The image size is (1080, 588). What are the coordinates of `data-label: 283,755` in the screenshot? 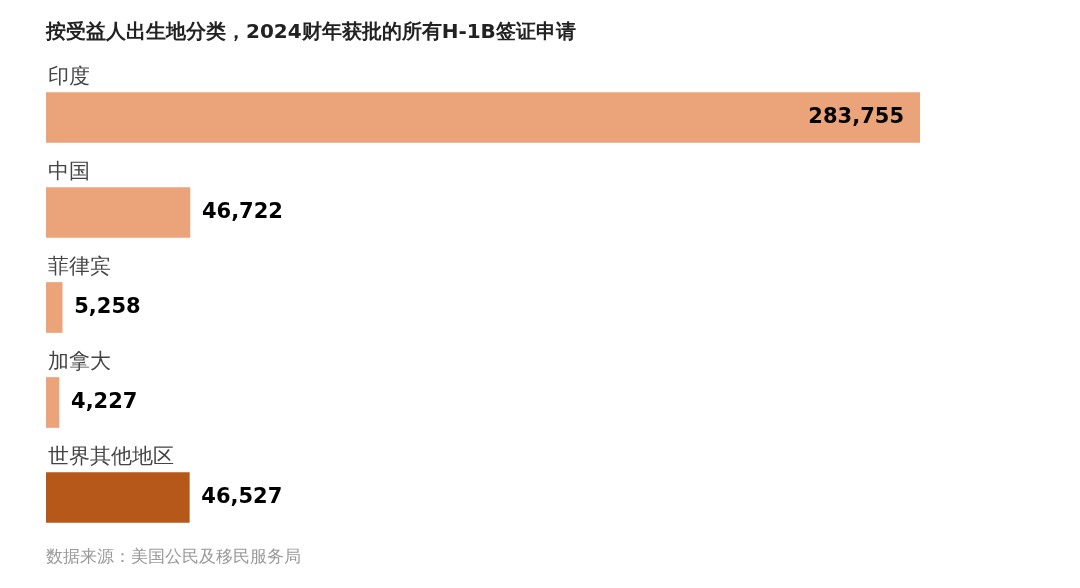 It's located at (856, 115).